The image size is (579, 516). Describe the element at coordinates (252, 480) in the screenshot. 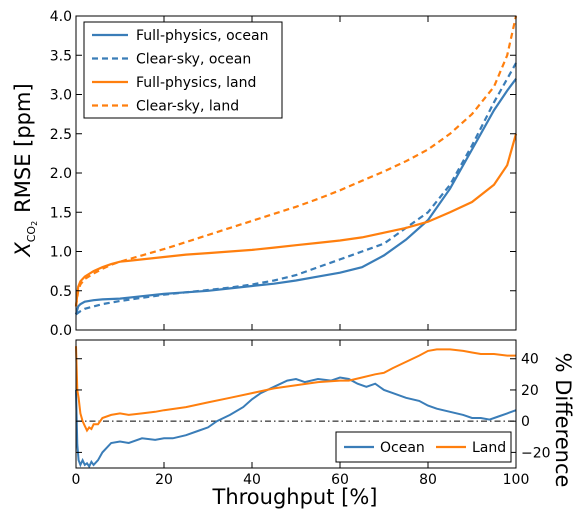

I see `difference-xtick-label: 40` at that location.